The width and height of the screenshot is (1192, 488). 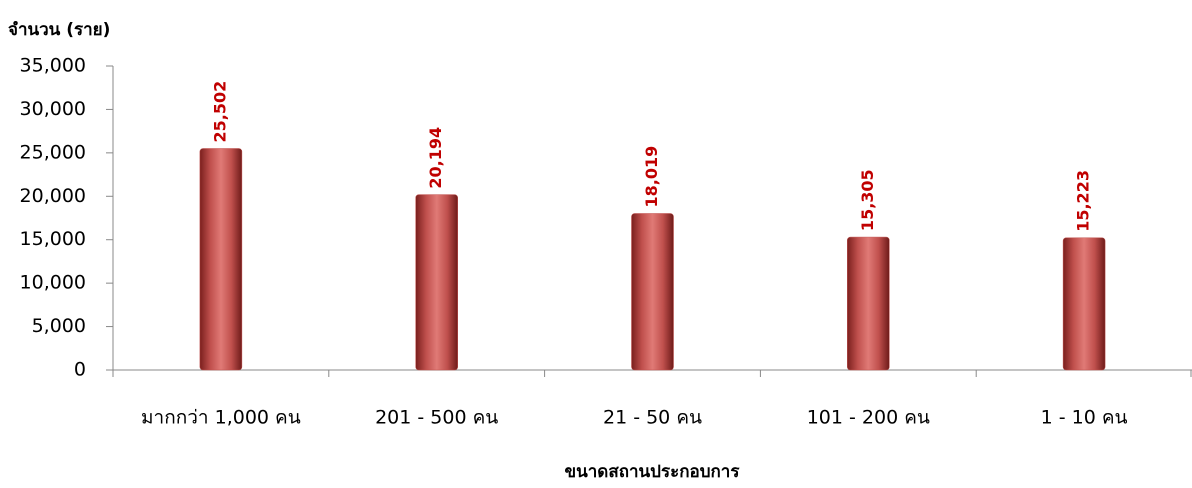 I want to click on y-axis-title: จำนวน (ราย), so click(x=59, y=30).